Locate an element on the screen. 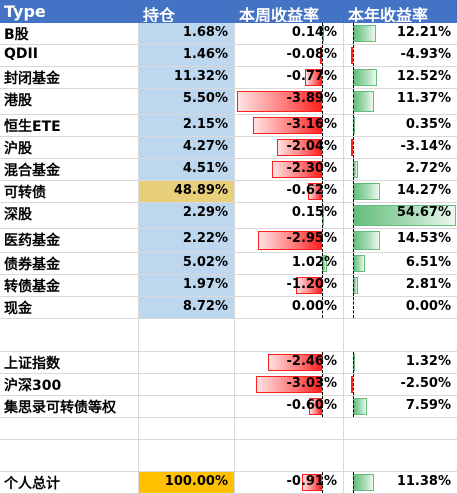 This screenshot has height=494, width=457. week-return-cell: -3.03% is located at coordinates (289, 385).